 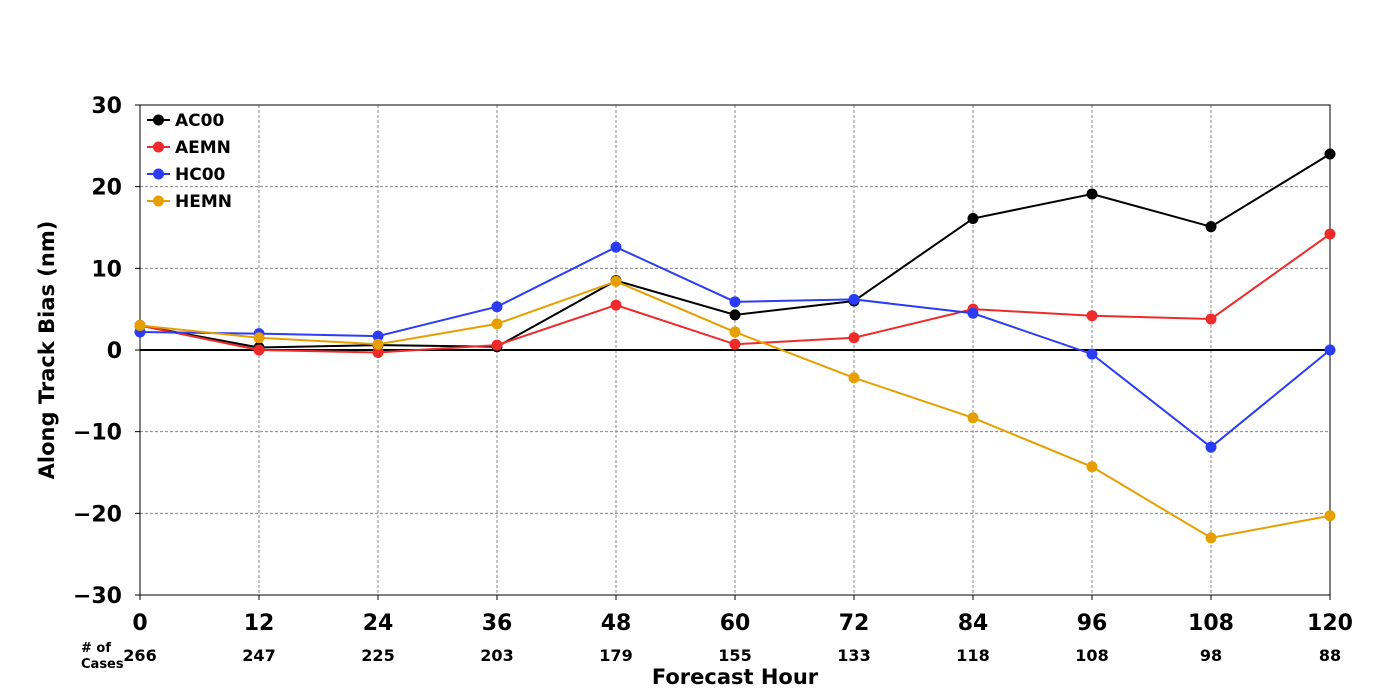 I want to click on x-tick-label: 24, so click(x=378, y=623).